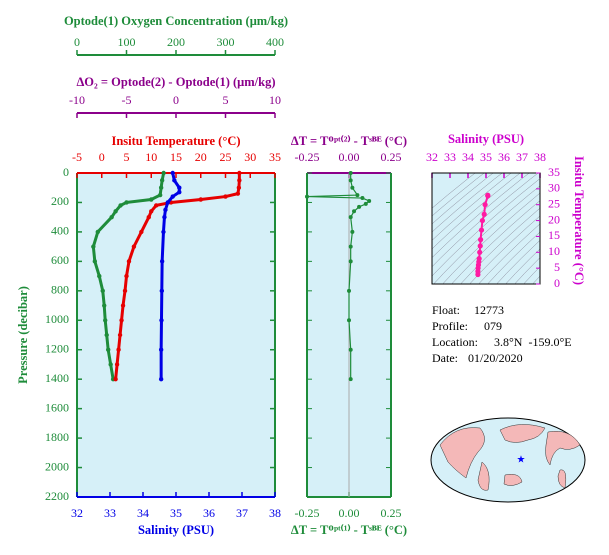  I want to click on y-tick-label: 1400, so click(57, 378).